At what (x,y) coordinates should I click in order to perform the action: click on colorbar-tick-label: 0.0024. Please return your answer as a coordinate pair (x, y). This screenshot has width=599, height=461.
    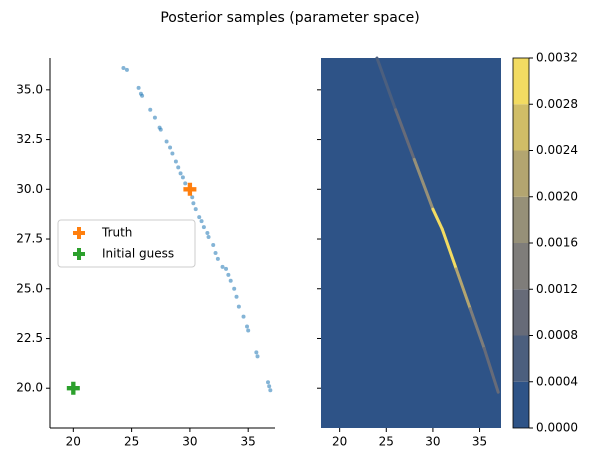
    Looking at the image, I should click on (557, 150).